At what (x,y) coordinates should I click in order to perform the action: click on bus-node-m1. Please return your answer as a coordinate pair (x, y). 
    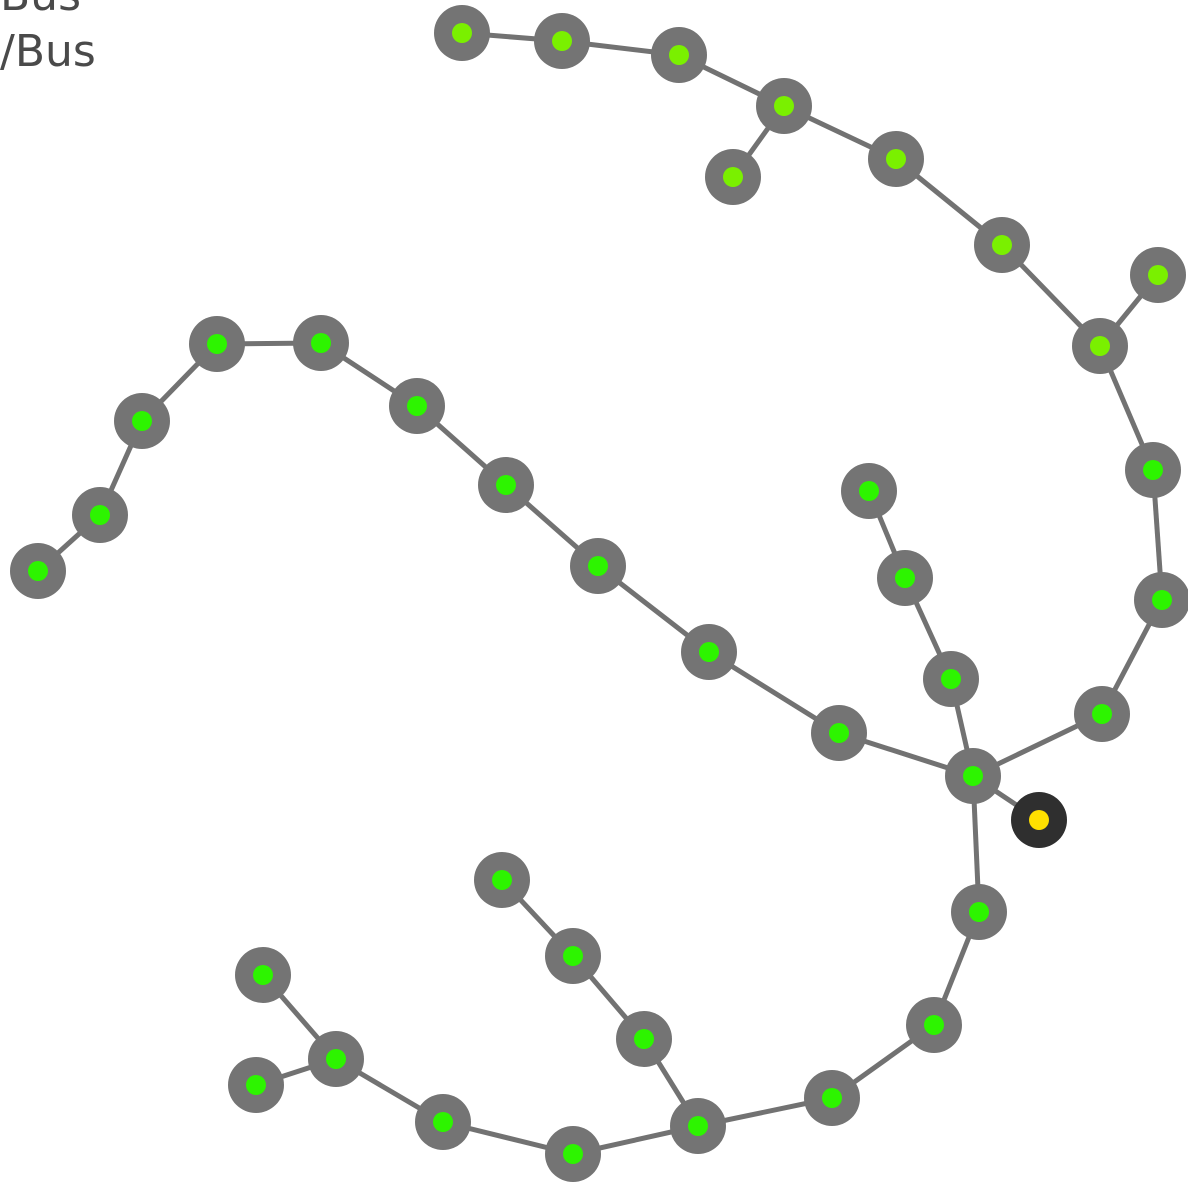
    Looking at the image, I should click on (839, 733).